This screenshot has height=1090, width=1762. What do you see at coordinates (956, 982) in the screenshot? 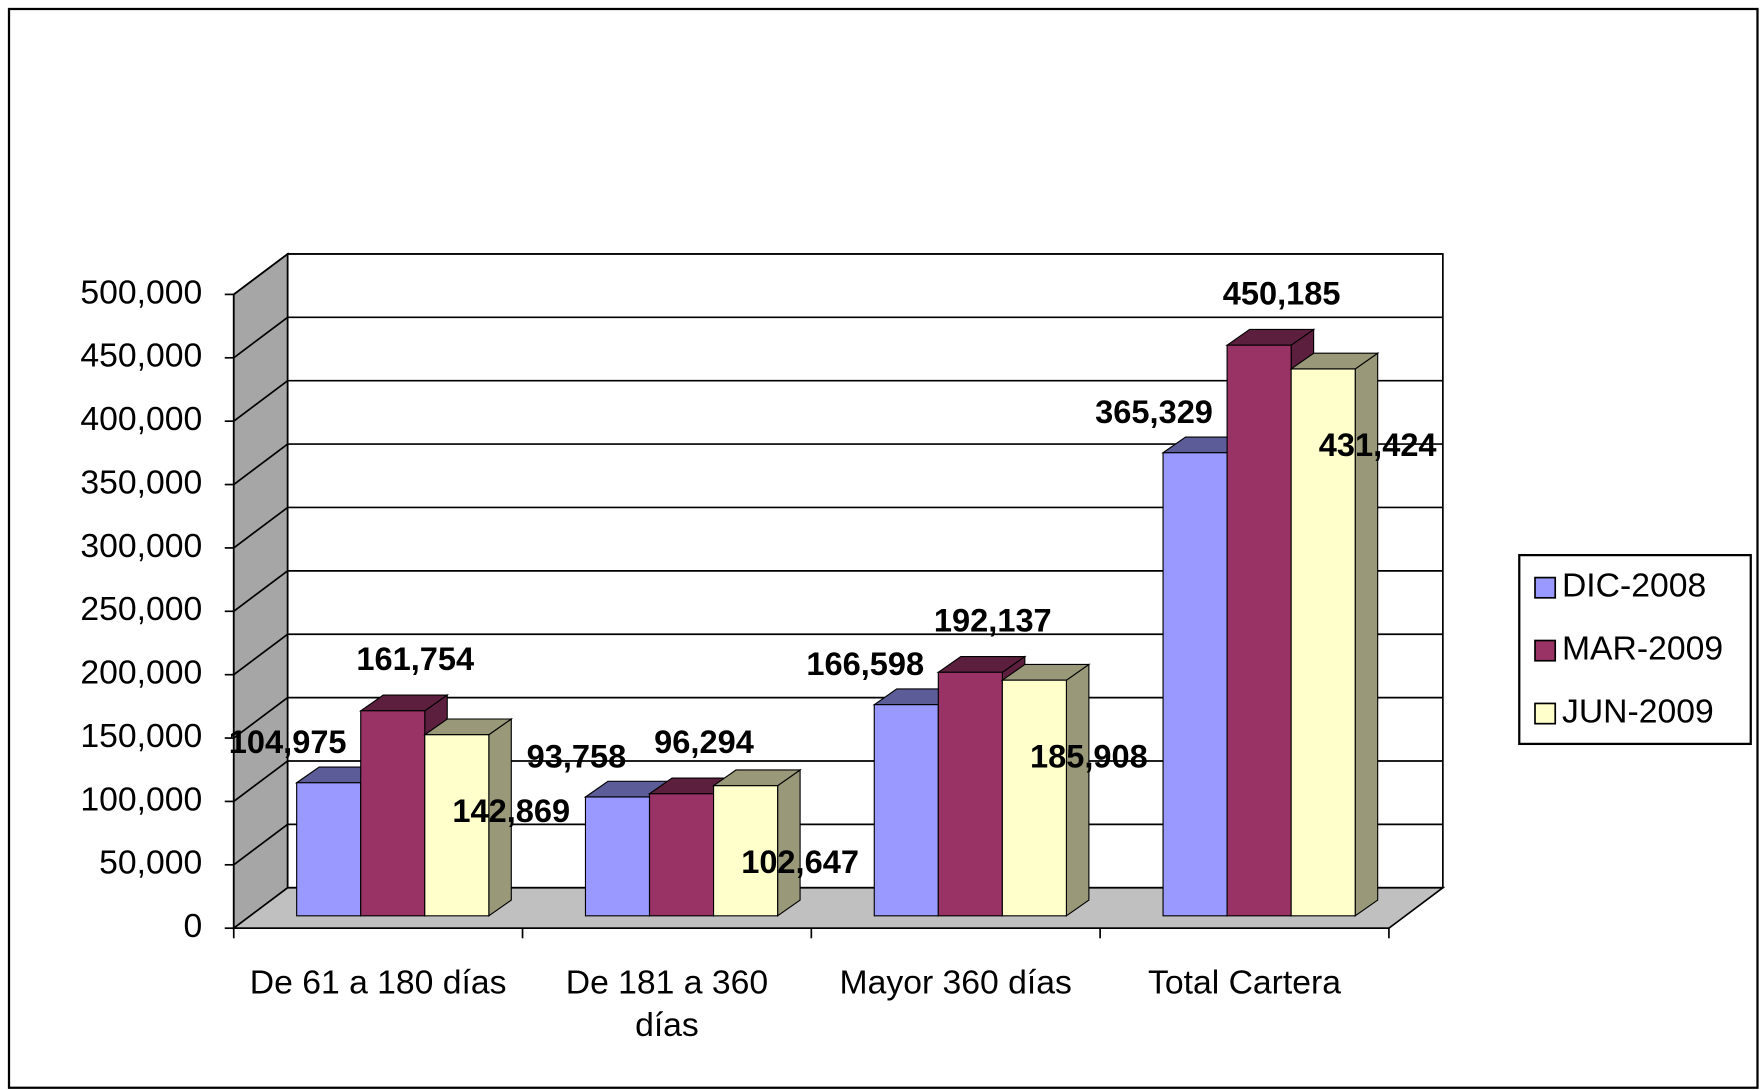
I see `x-tick-label: Mayor 360 días` at bounding box center [956, 982].